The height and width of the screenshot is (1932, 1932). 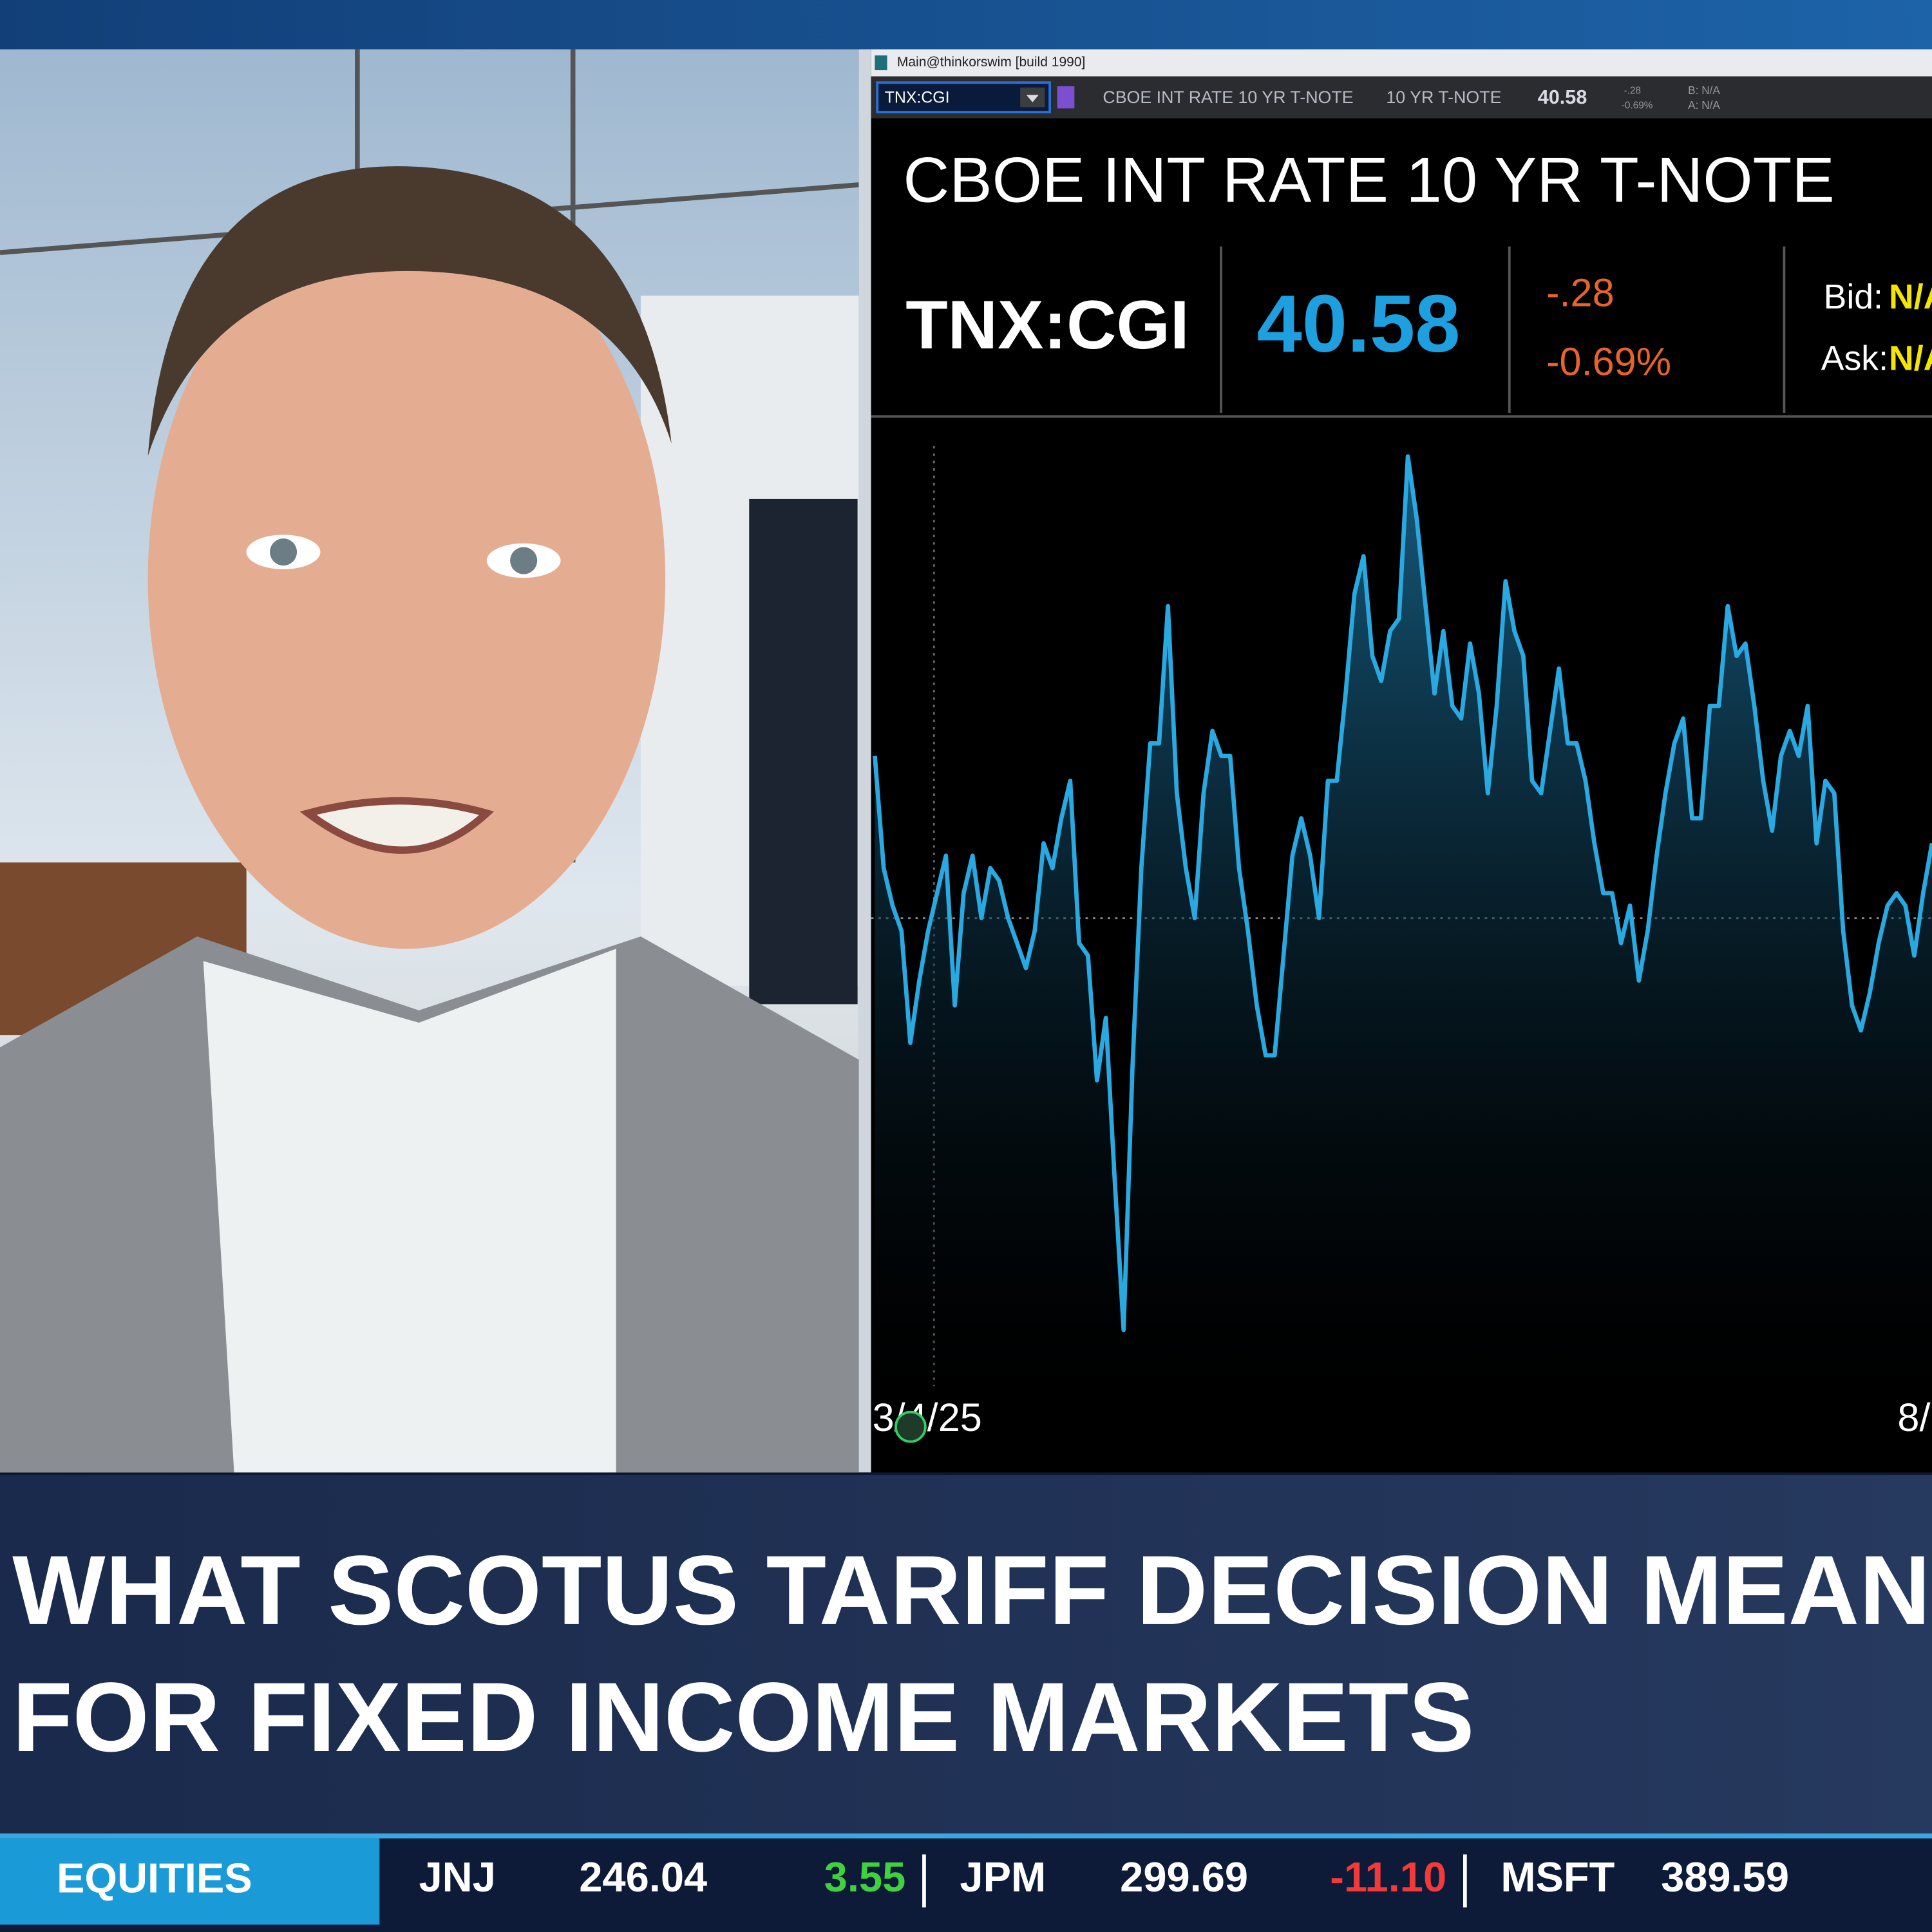 I want to click on quote-change-percent: -0.69%, so click(x=1609, y=361).